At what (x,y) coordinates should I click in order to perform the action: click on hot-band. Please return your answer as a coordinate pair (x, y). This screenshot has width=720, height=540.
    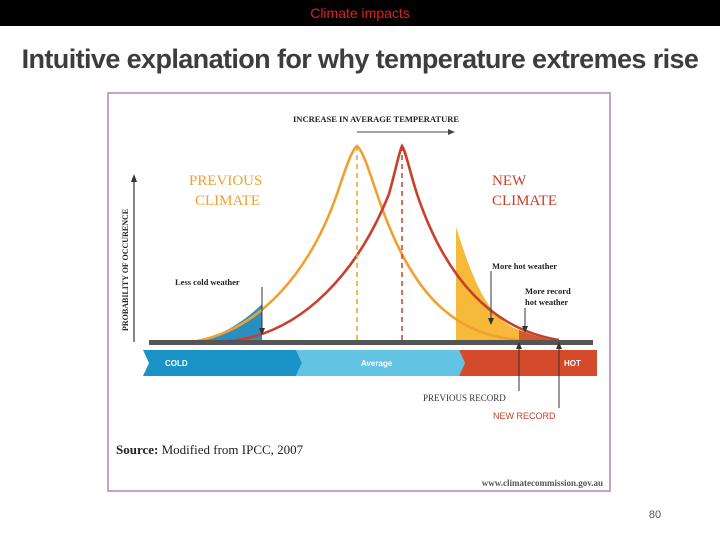
    Looking at the image, I should click on (528, 363).